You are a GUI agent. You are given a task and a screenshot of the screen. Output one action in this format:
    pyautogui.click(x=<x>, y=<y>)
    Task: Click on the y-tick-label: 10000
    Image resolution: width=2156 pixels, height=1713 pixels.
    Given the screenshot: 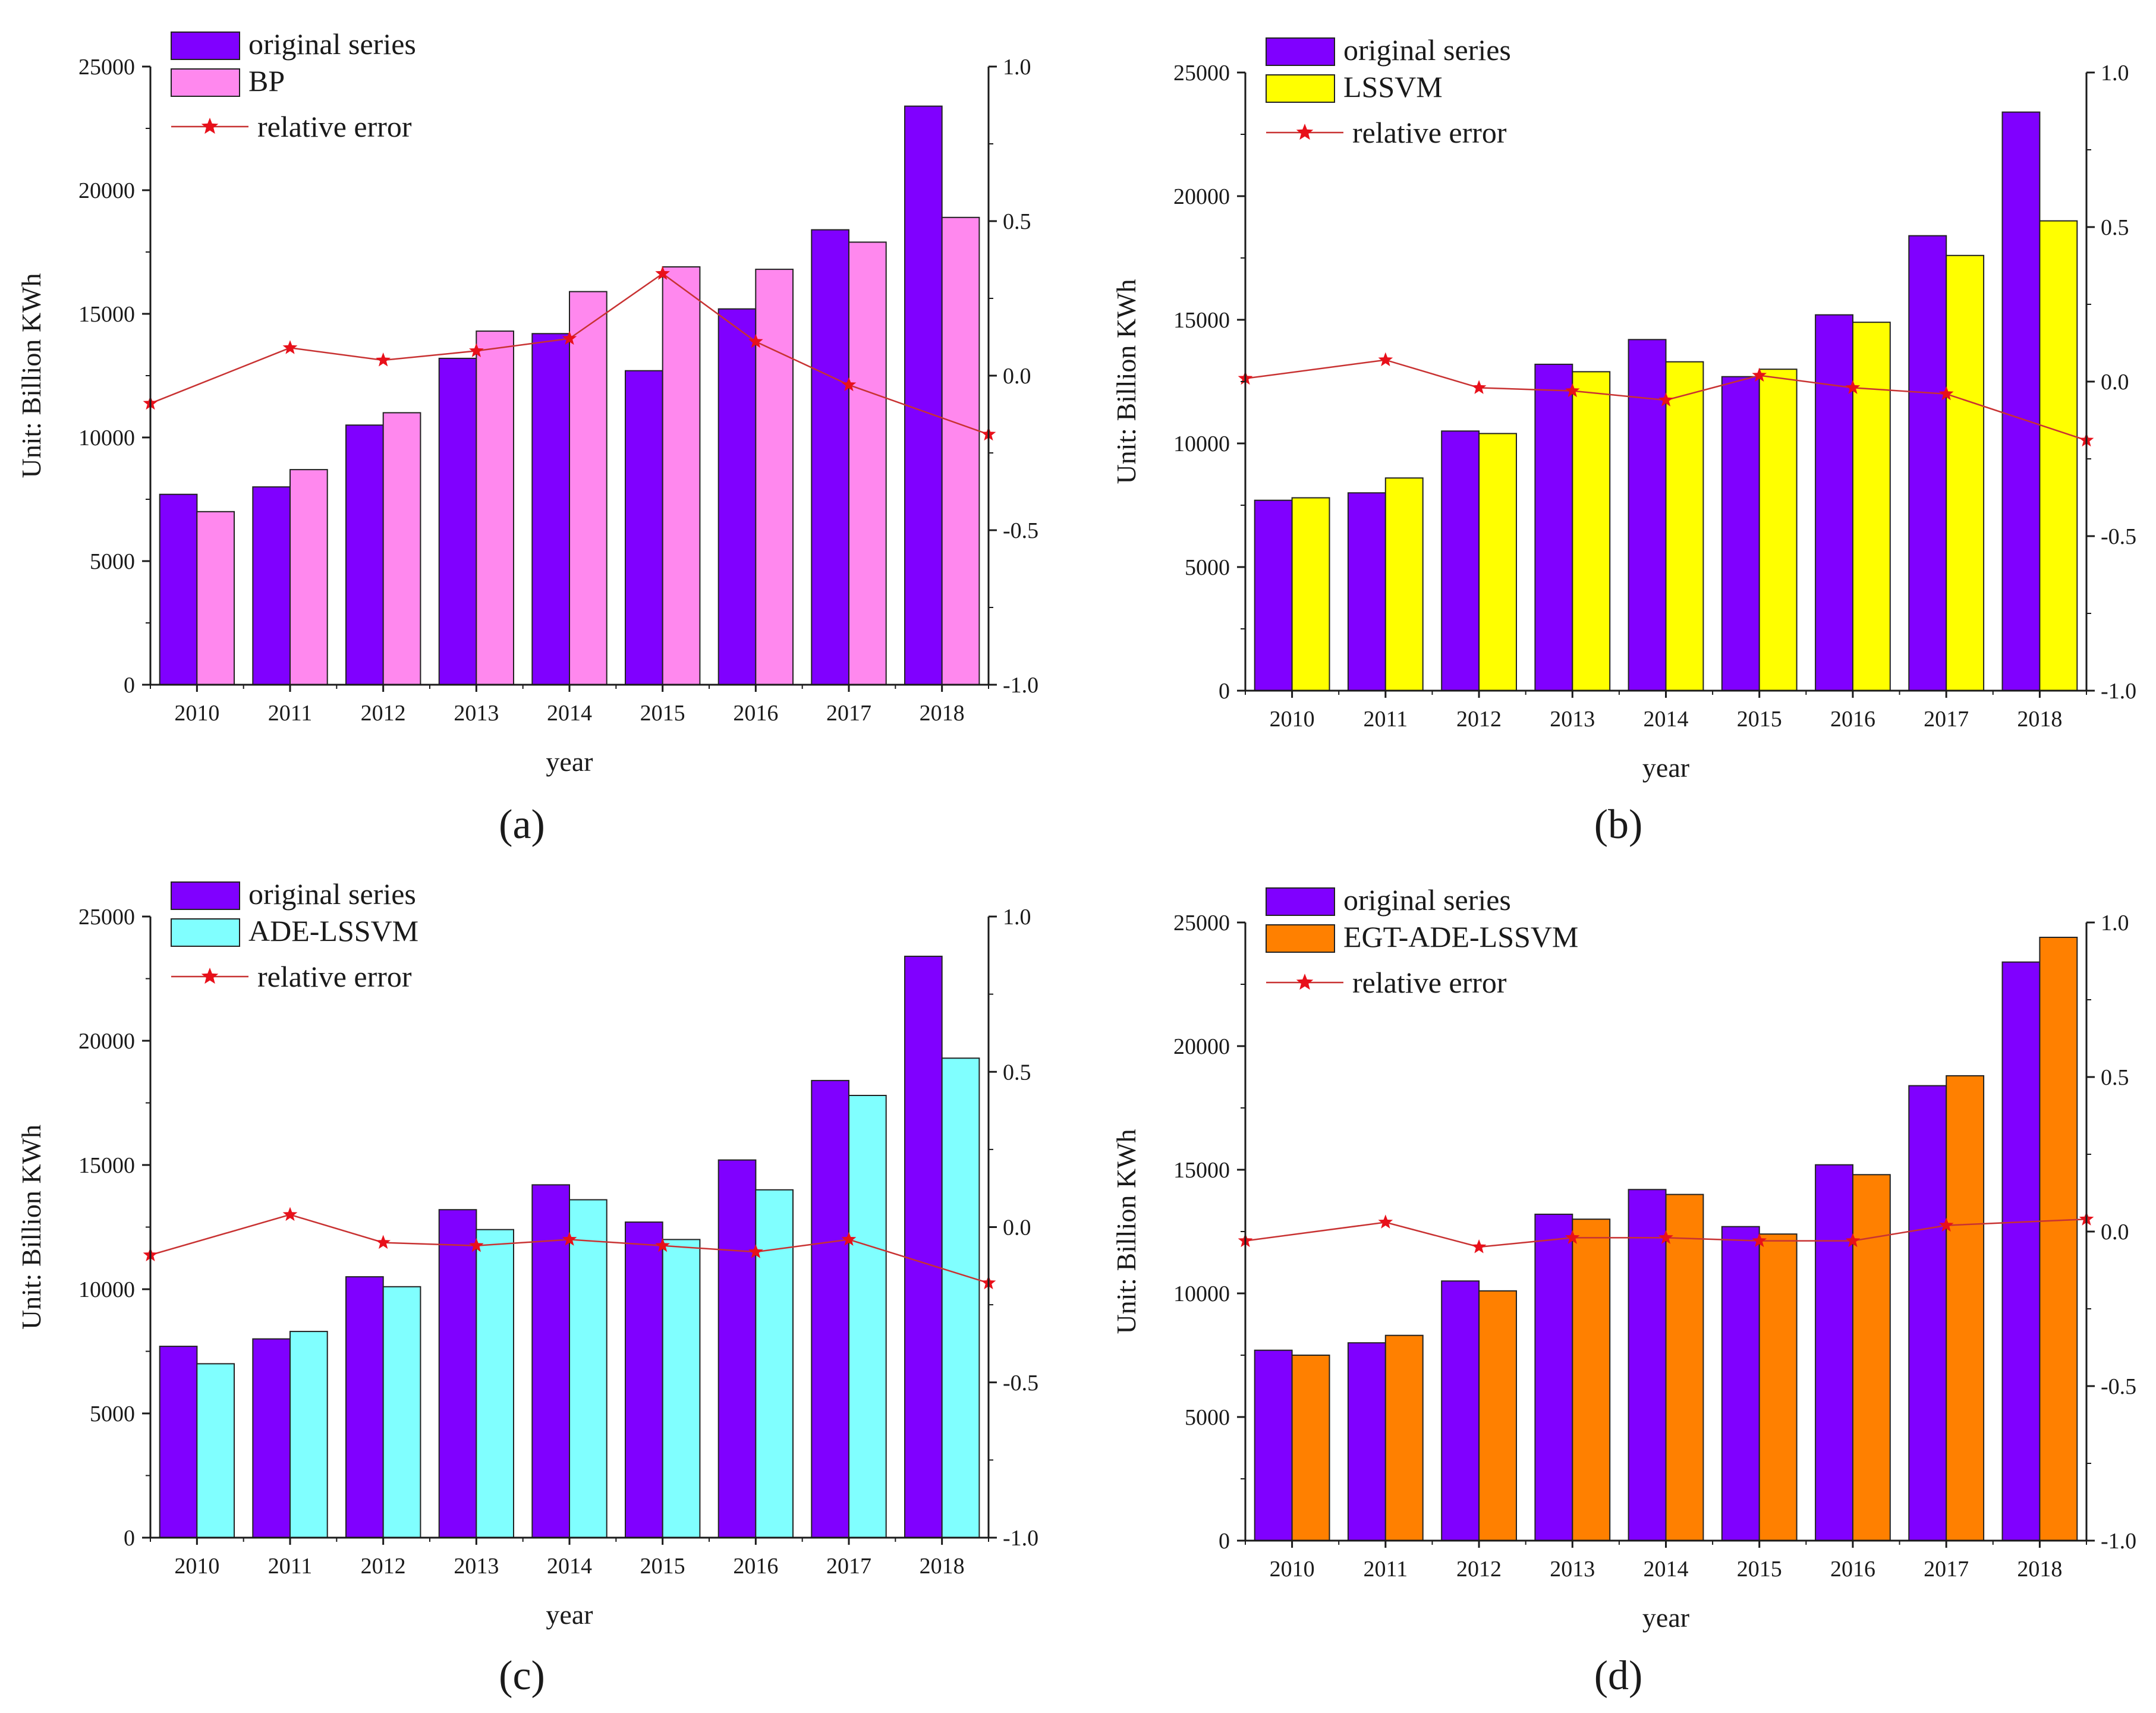 What is the action you would take?
    pyautogui.click(x=1201, y=444)
    